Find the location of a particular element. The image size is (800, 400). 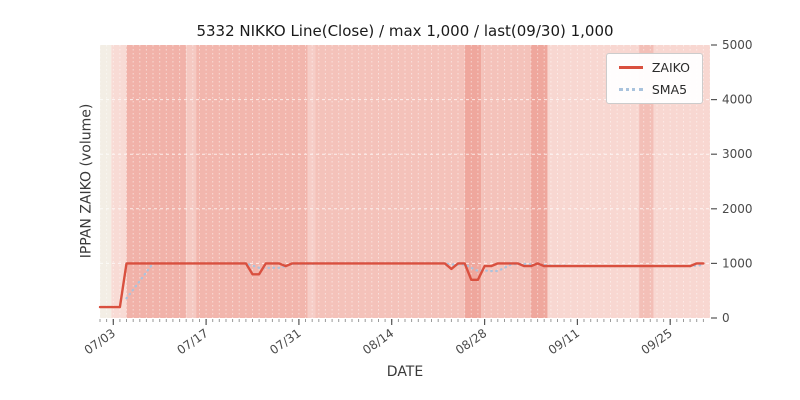

zaiko-line-swatch is located at coordinates (630, 67).